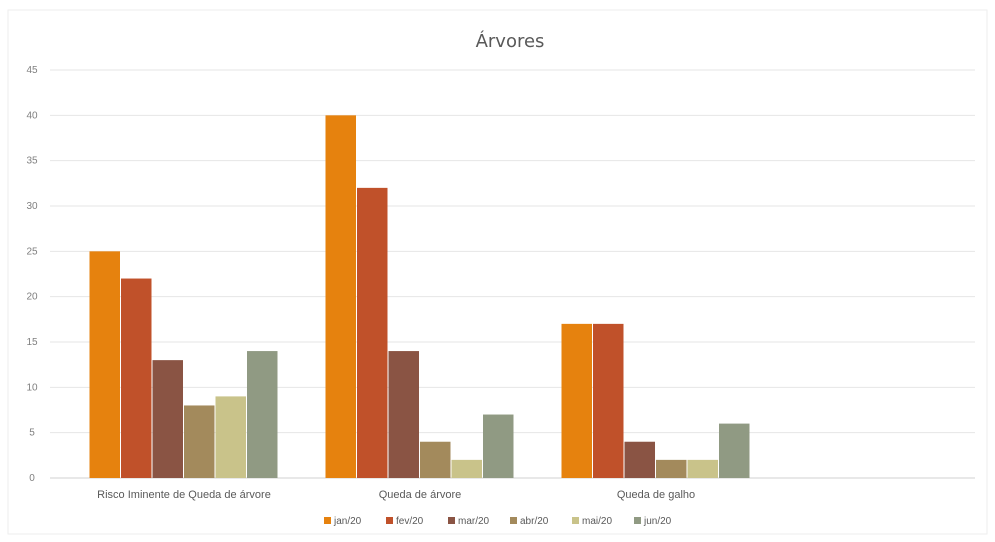 This screenshot has width=995, height=542. I want to click on chart-title: Árvores, so click(510, 41).